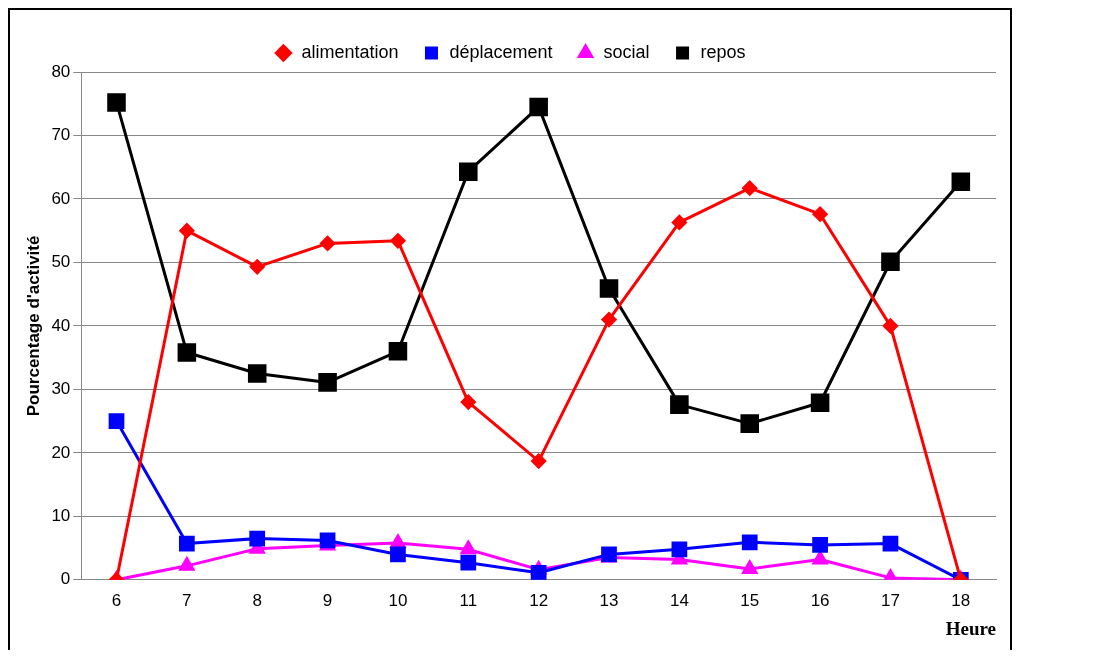  I want to click on x-tick-label: 14, so click(679, 600).